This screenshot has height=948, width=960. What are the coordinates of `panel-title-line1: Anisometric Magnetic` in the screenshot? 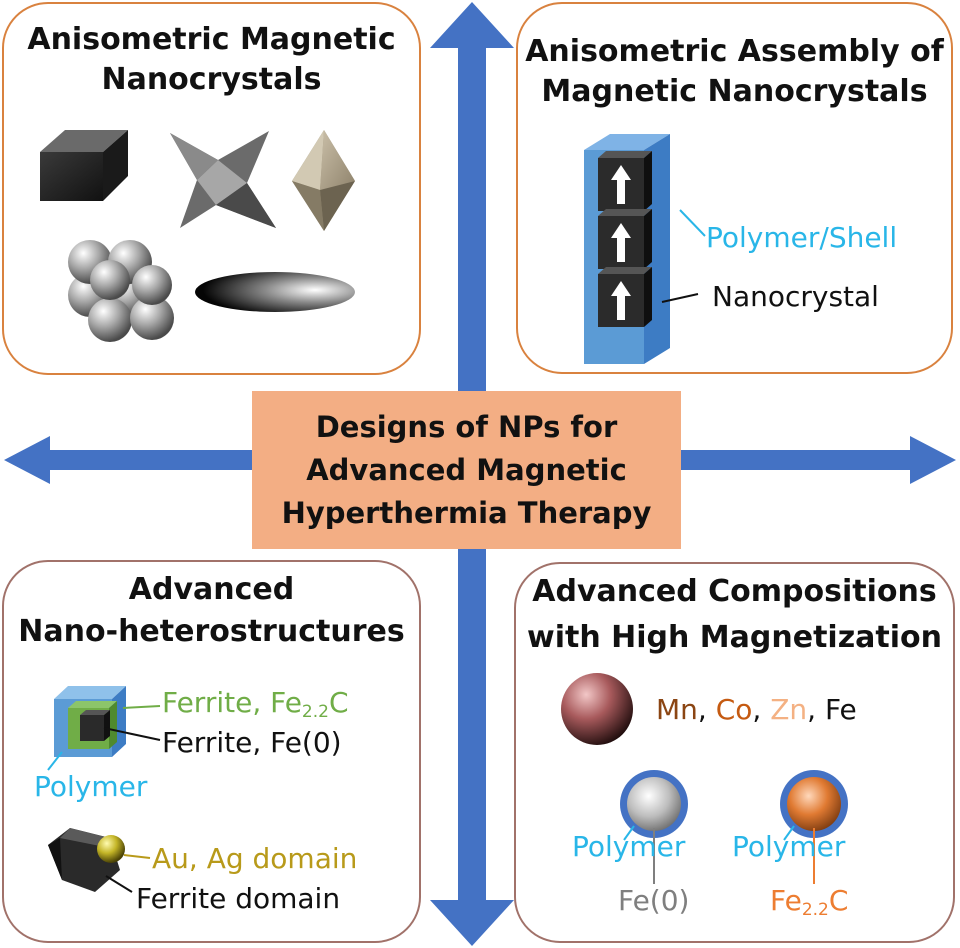 It's located at (211, 39).